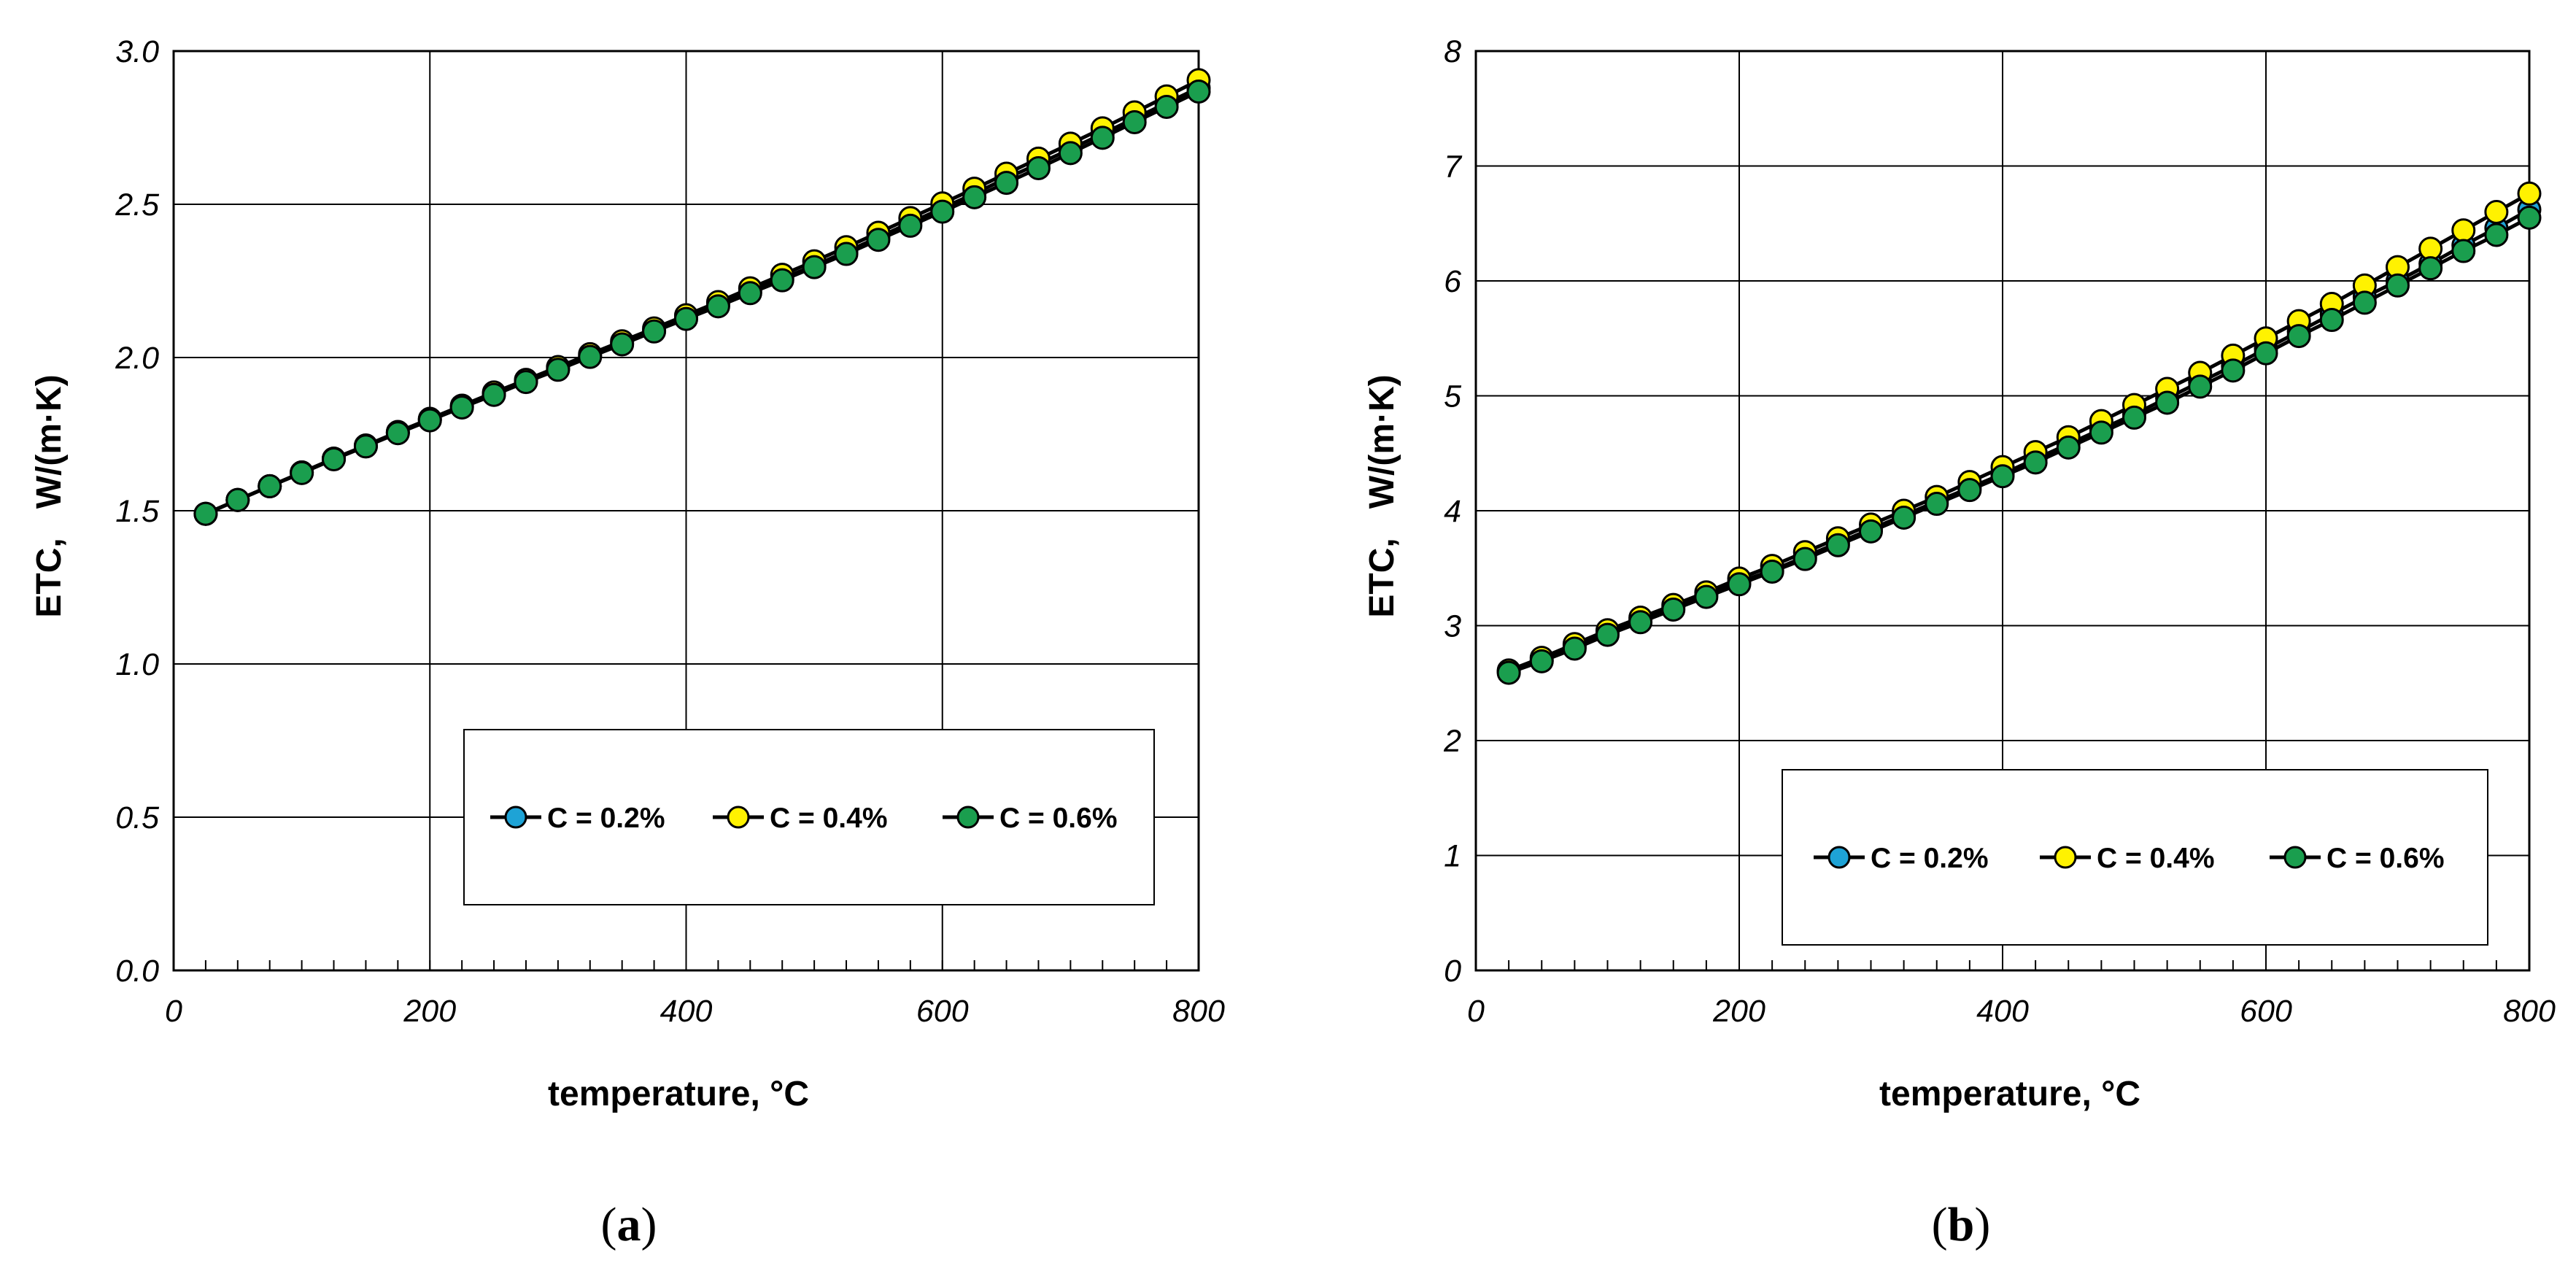  Describe the element at coordinates (1452, 971) in the screenshot. I see `y-tick-label: 0` at that location.